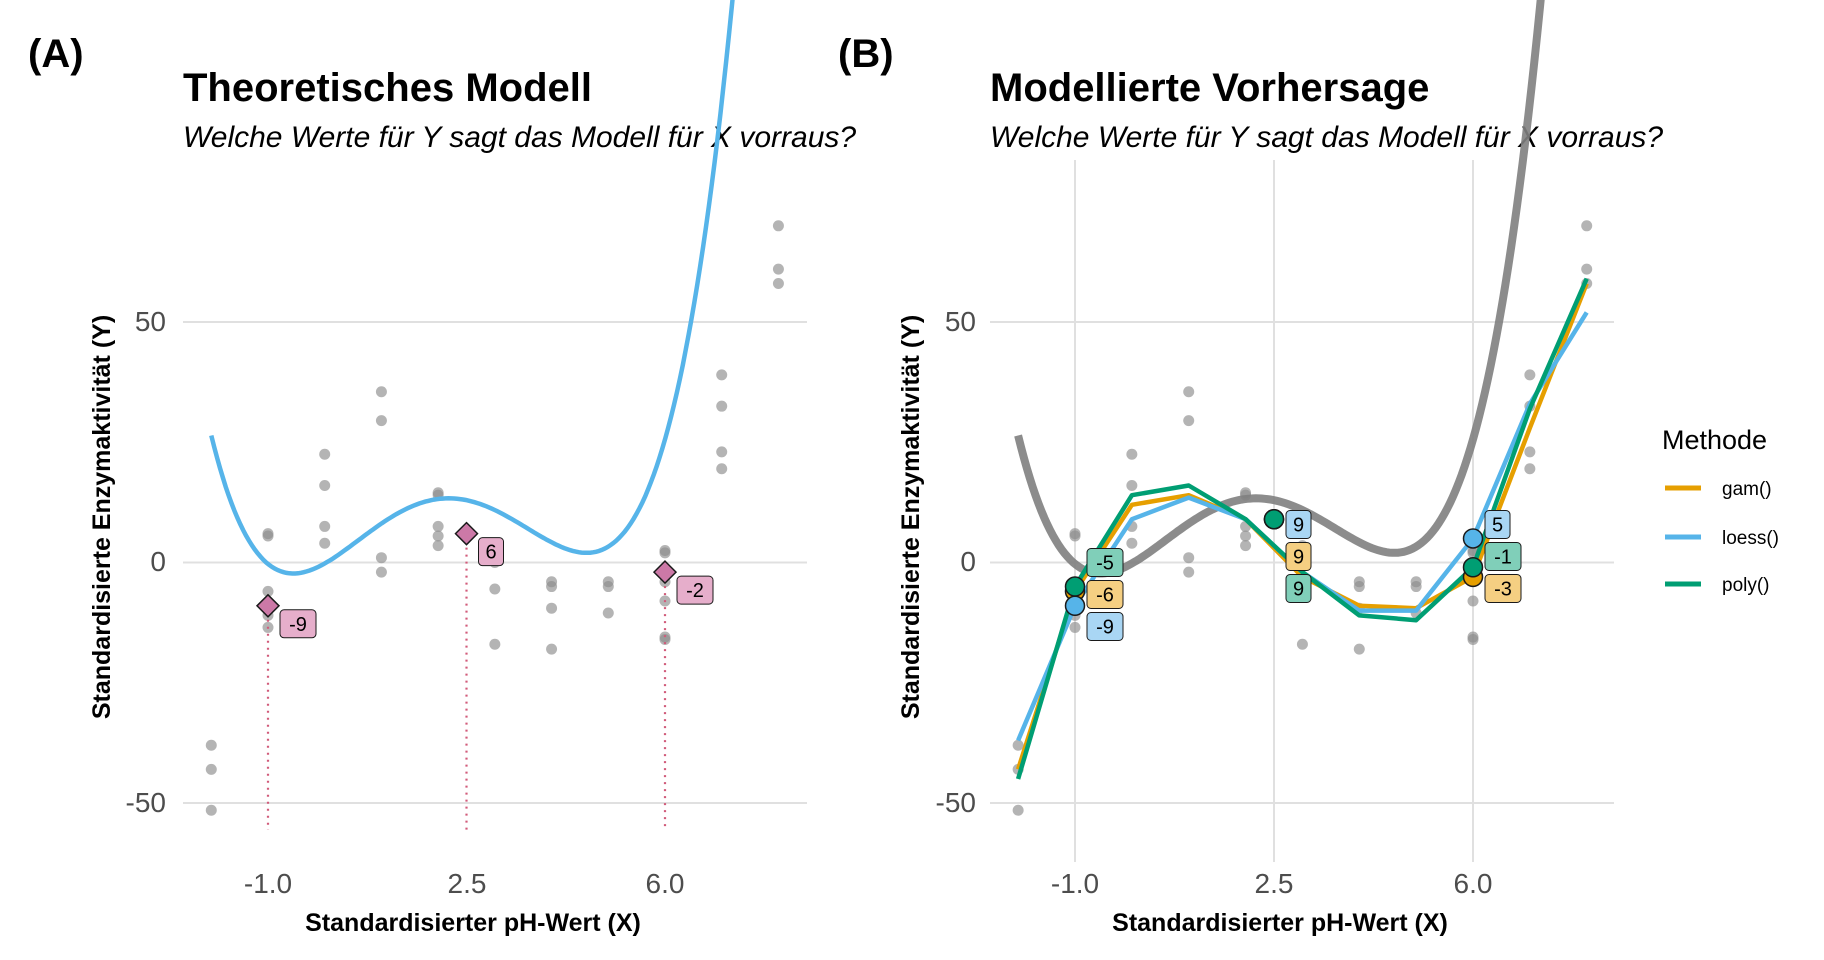 The image size is (1824, 960). Describe the element at coordinates (146, 802) in the screenshot. I see `panel-a-ytick-minus50: -50` at that location.